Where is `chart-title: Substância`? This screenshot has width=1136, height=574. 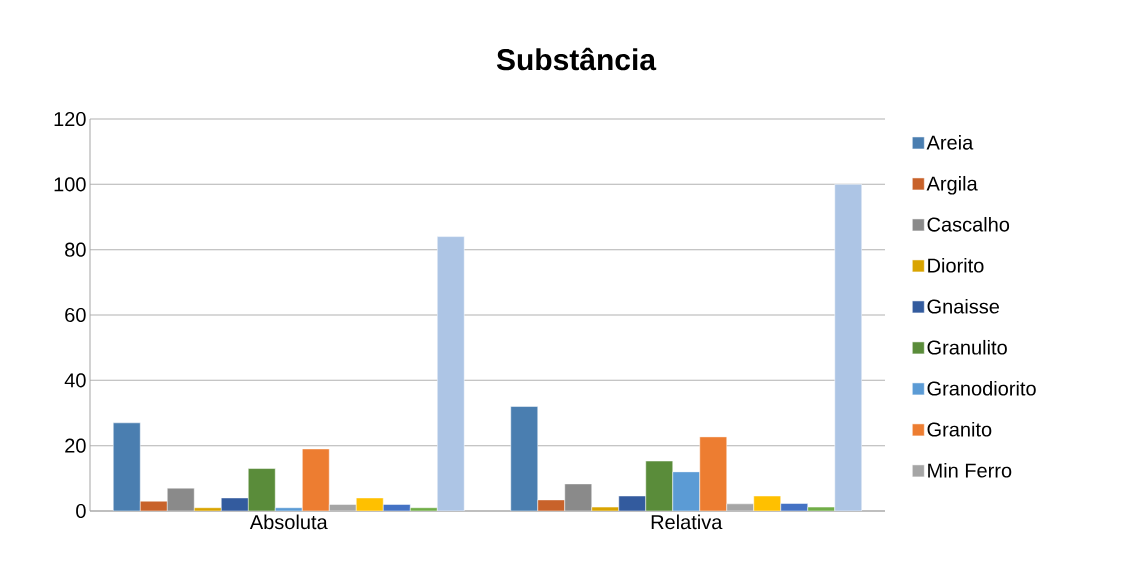 chart-title: Substância is located at coordinates (576, 59).